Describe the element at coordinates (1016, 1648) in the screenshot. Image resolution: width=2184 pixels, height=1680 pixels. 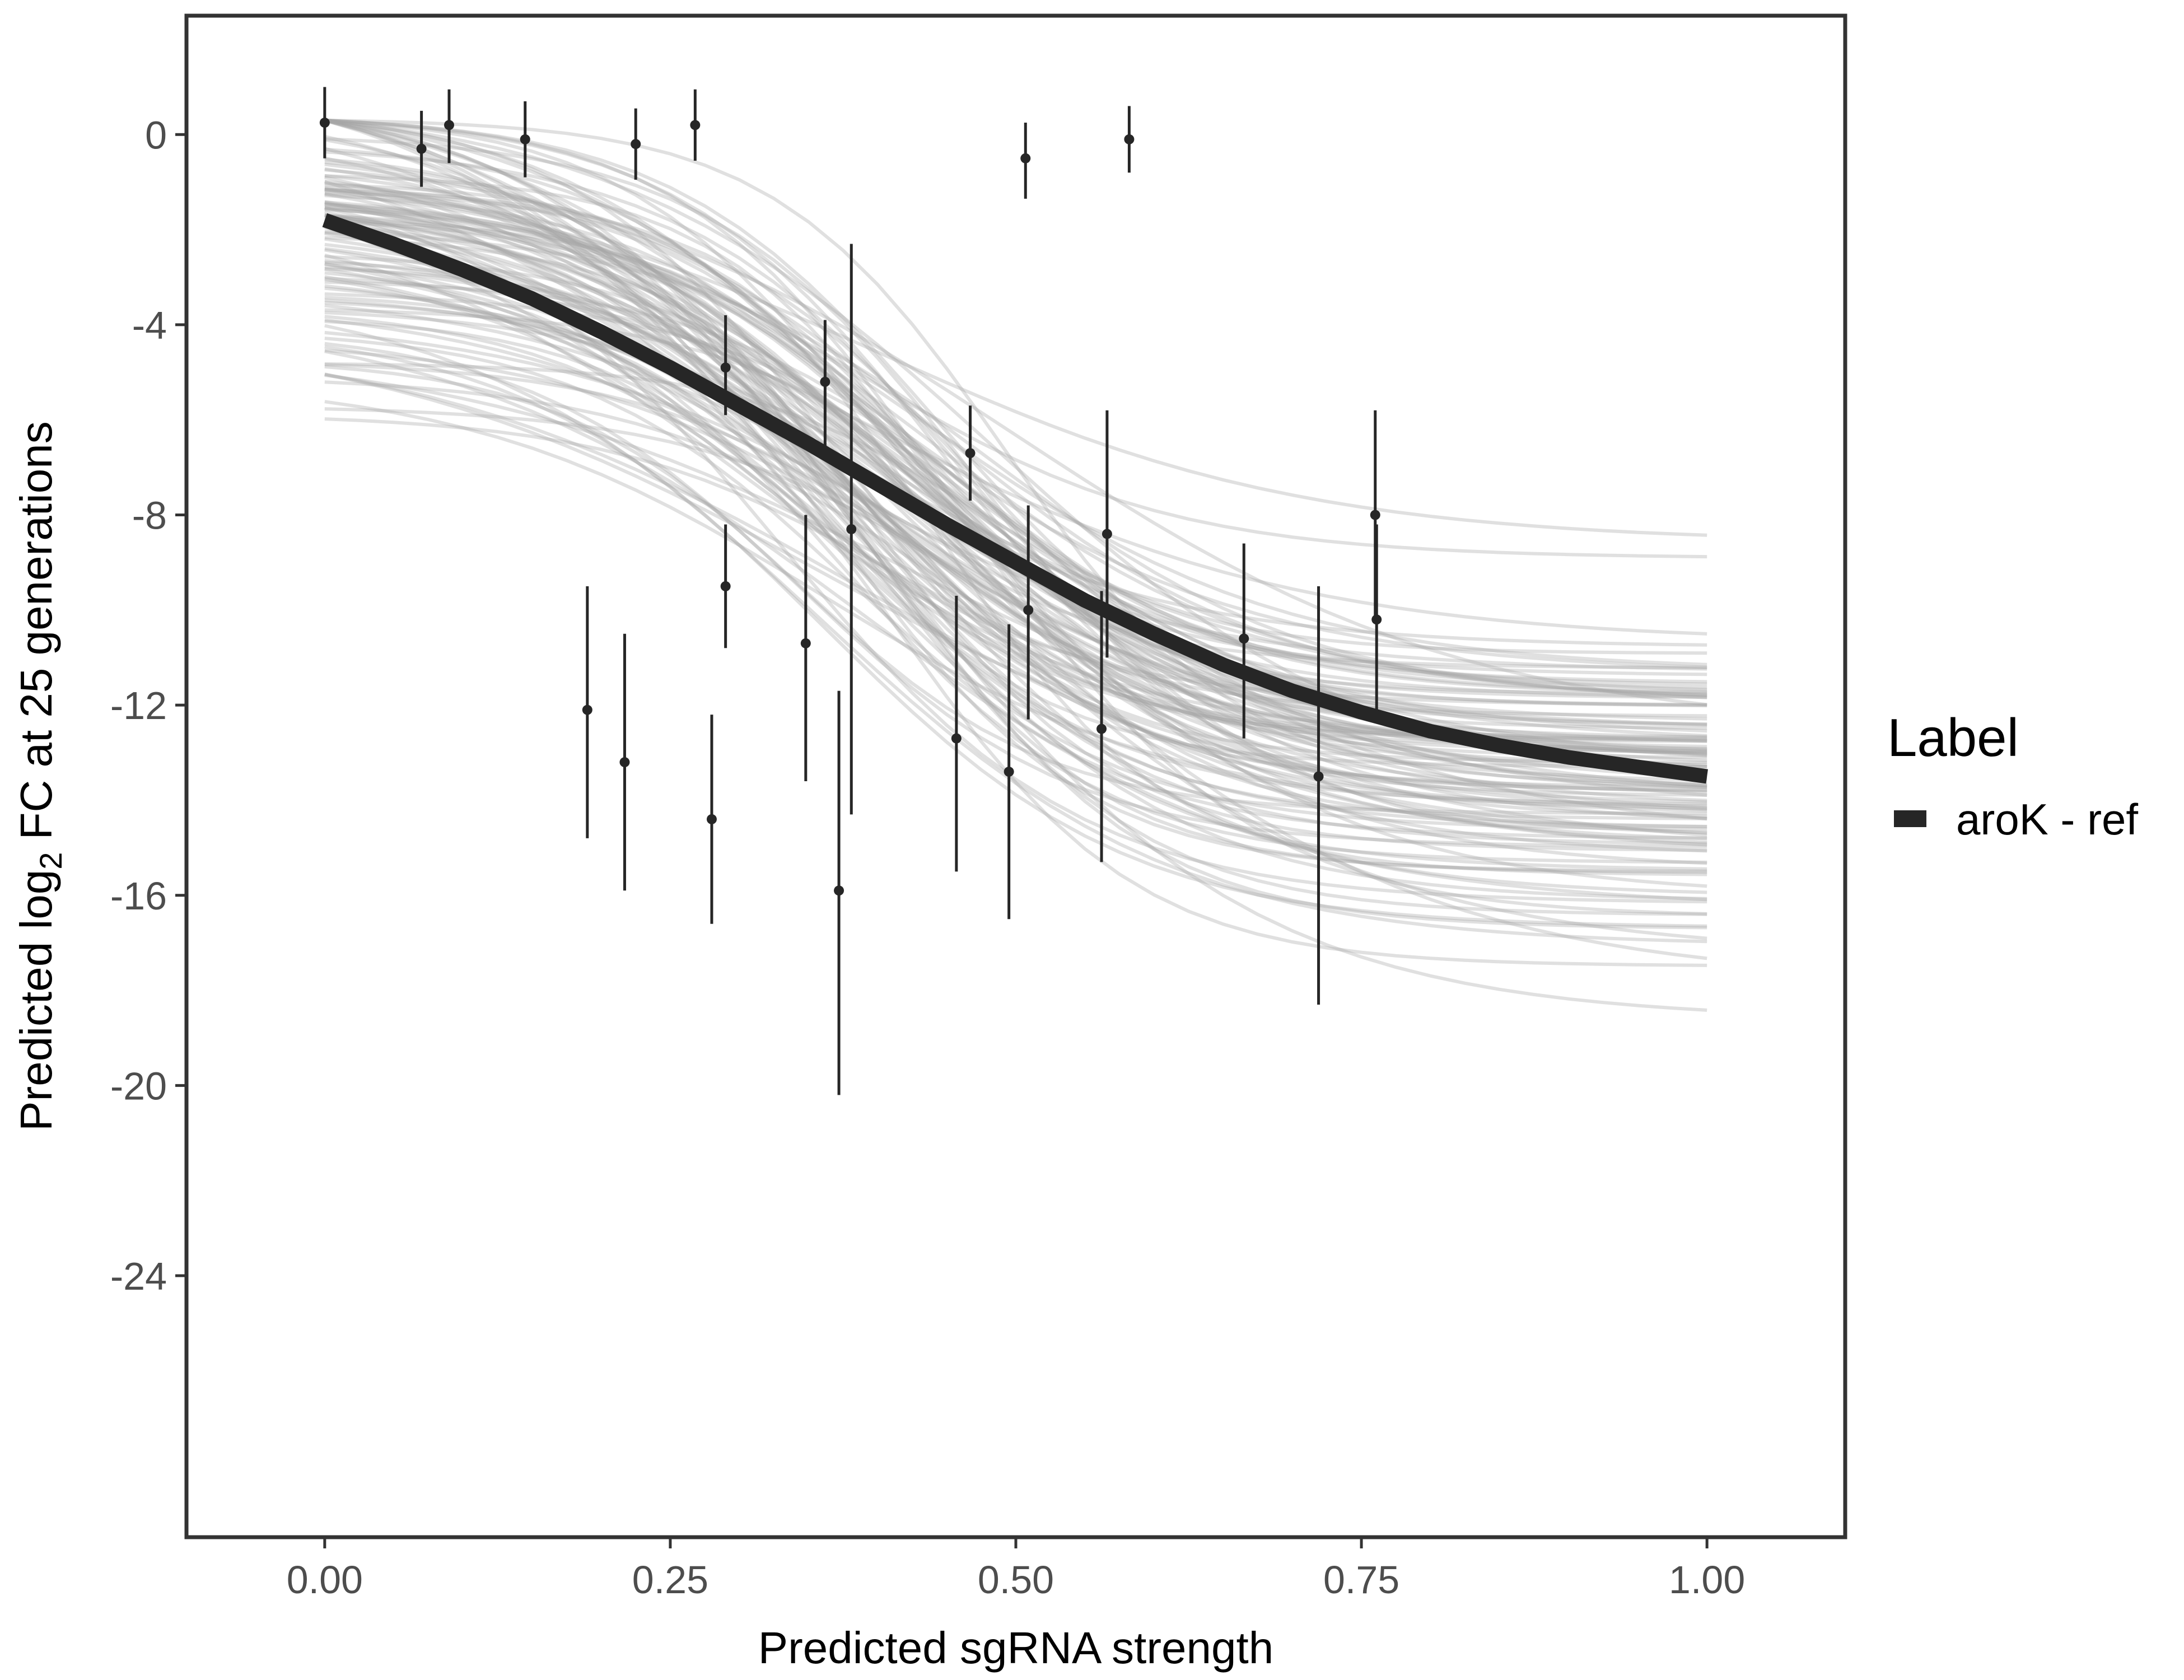
I see `x-axis-title: Predicted sgRNA strength` at that location.